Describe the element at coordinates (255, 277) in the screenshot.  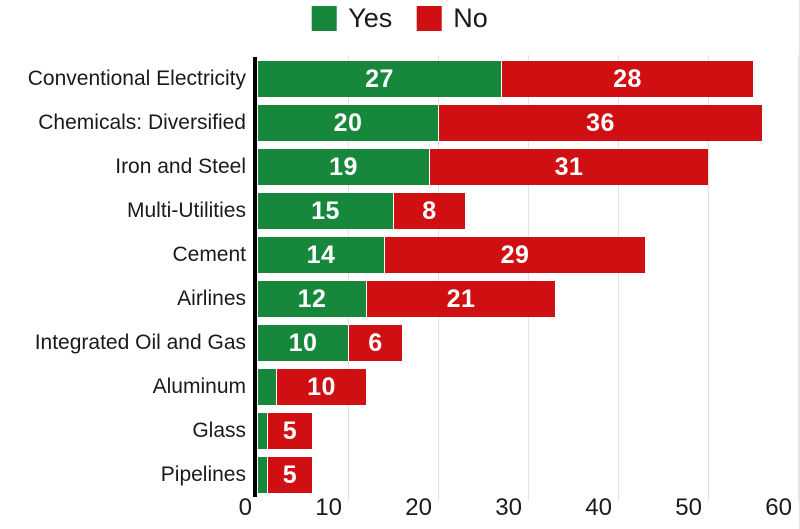
I see `y-axis-line` at that location.